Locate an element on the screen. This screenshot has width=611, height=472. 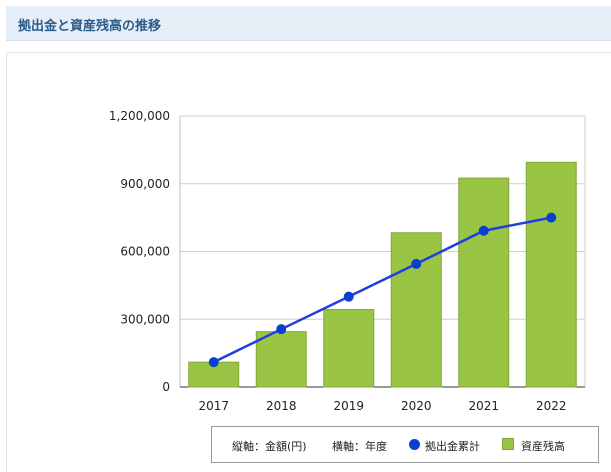
legend-bar-label: 資産残高 is located at coordinates (543, 446).